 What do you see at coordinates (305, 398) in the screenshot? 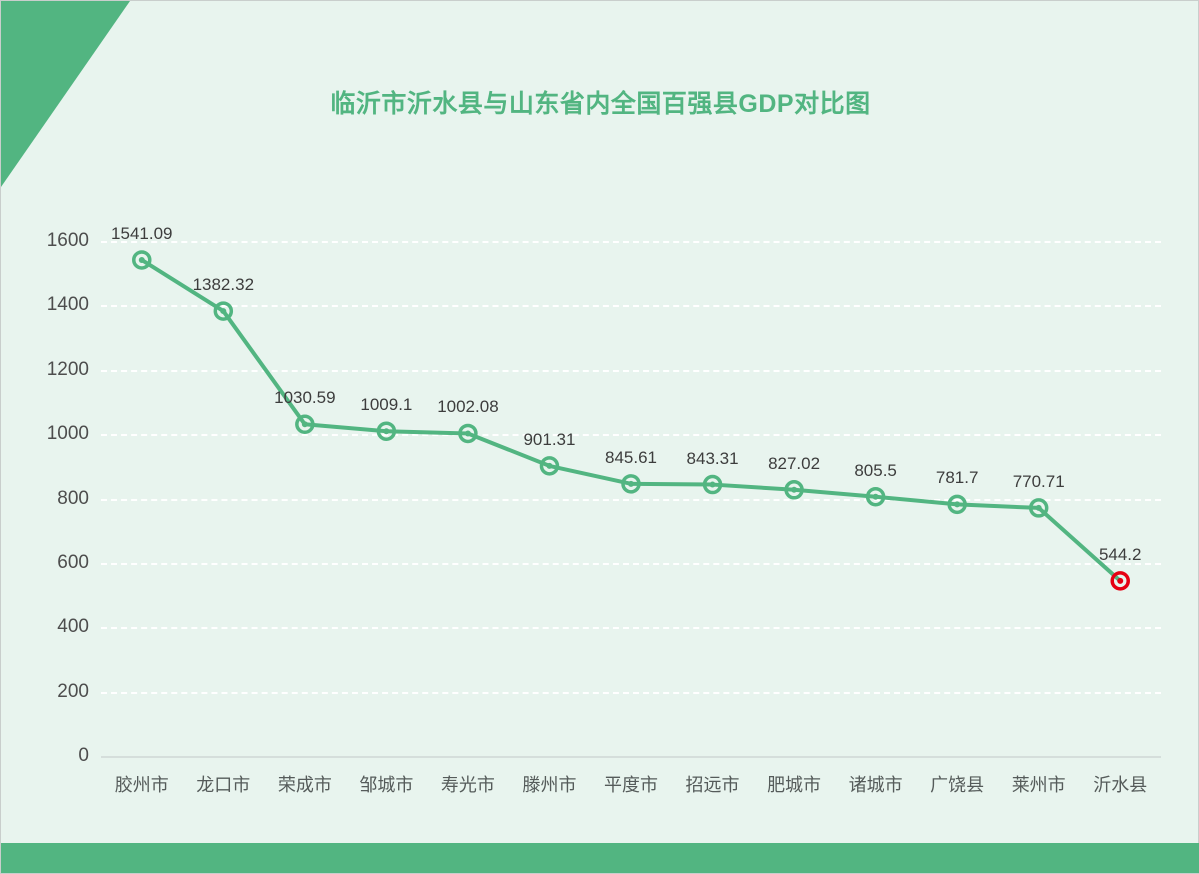
I see `data-point-label: 1030.59` at bounding box center [305, 398].